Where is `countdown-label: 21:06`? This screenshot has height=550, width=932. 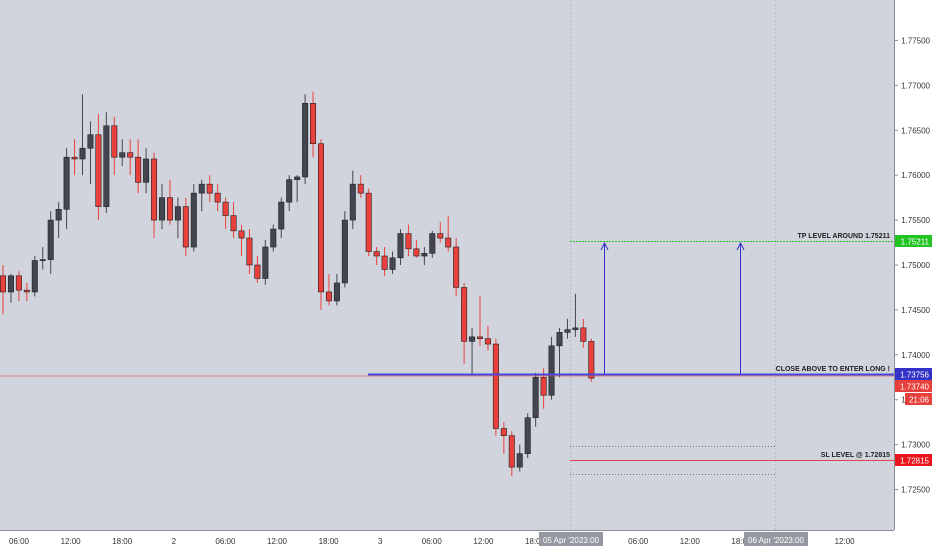
countdown-label: 21:06 is located at coordinates (918, 399).